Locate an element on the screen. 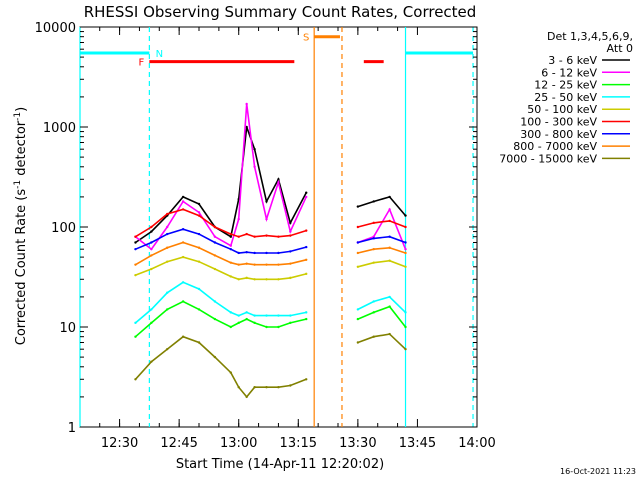 The height and width of the screenshot is (480, 640). annotation-label-flare: F is located at coordinates (141, 63).